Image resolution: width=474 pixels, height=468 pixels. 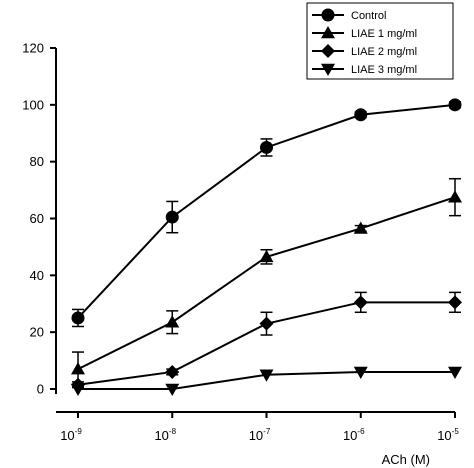 I want to click on x-tick-label: 10⁻⁸, so click(x=165, y=435).